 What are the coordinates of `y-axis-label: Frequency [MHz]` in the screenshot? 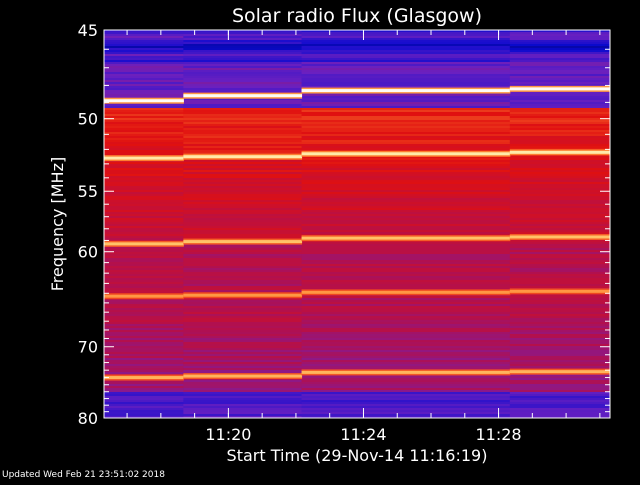 It's located at (57, 224).